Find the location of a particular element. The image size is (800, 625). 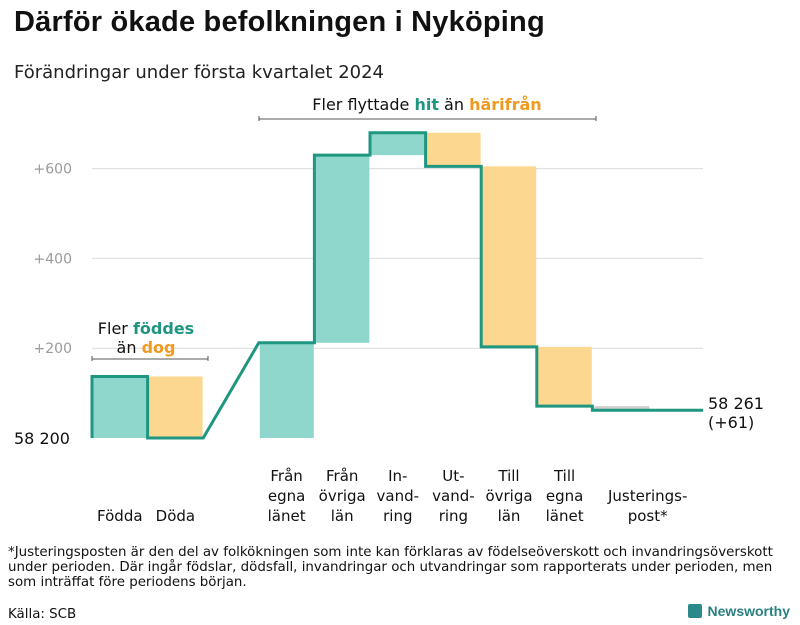

x-category-label: Döda is located at coordinates (175, 516).